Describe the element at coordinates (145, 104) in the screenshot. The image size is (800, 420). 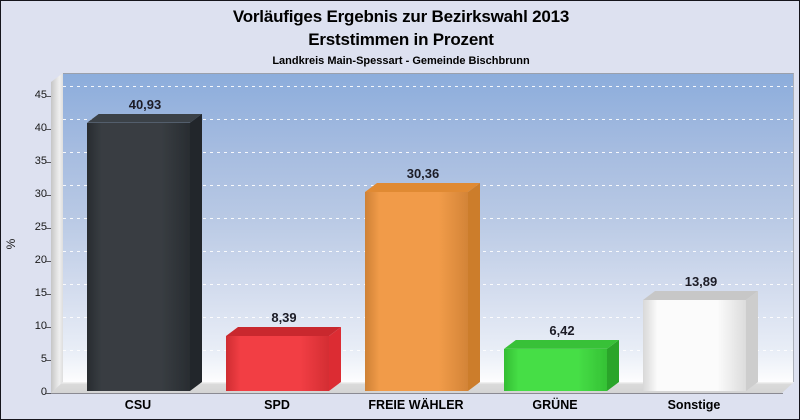
I see `bar-csu-value-label: 40,93` at that location.